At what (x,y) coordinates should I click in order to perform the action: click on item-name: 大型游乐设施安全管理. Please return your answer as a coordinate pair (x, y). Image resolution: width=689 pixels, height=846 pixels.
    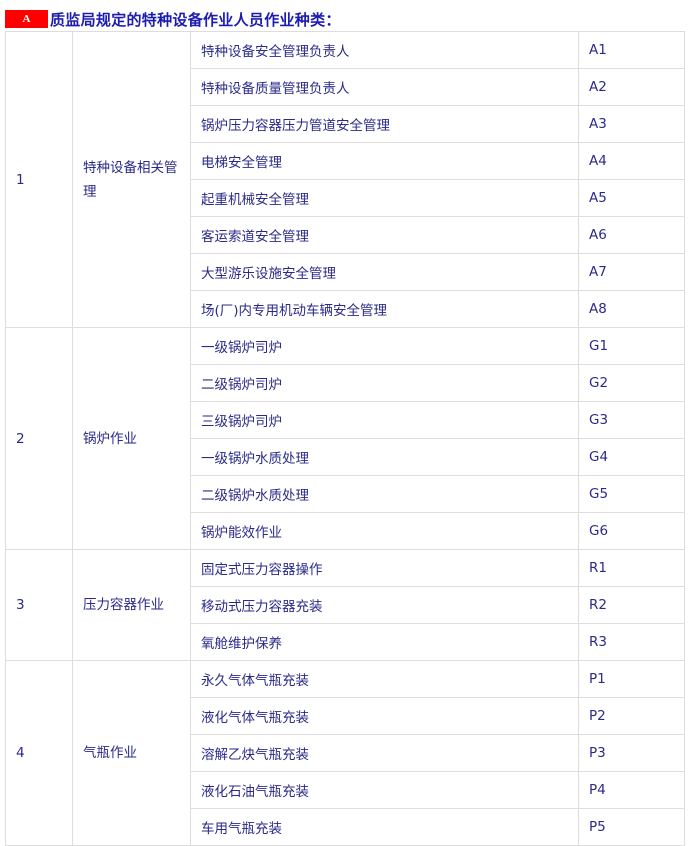
    Looking at the image, I should click on (384, 272).